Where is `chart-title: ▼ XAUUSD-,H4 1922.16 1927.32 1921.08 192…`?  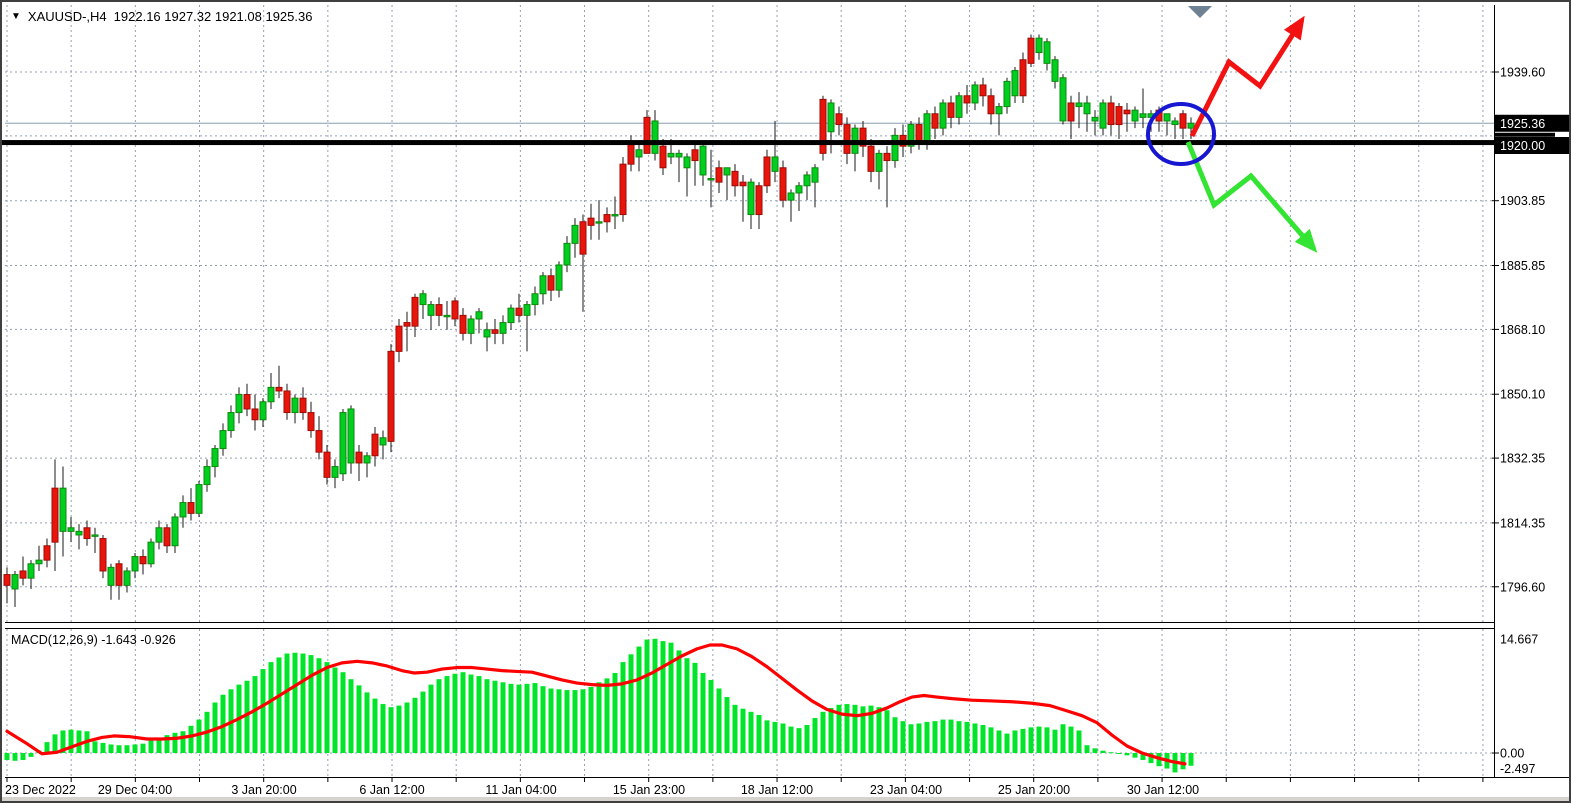
chart-title: ▼ XAUUSD-,H4 1922.16 1927.32 1921.08 192… is located at coordinates (161, 16).